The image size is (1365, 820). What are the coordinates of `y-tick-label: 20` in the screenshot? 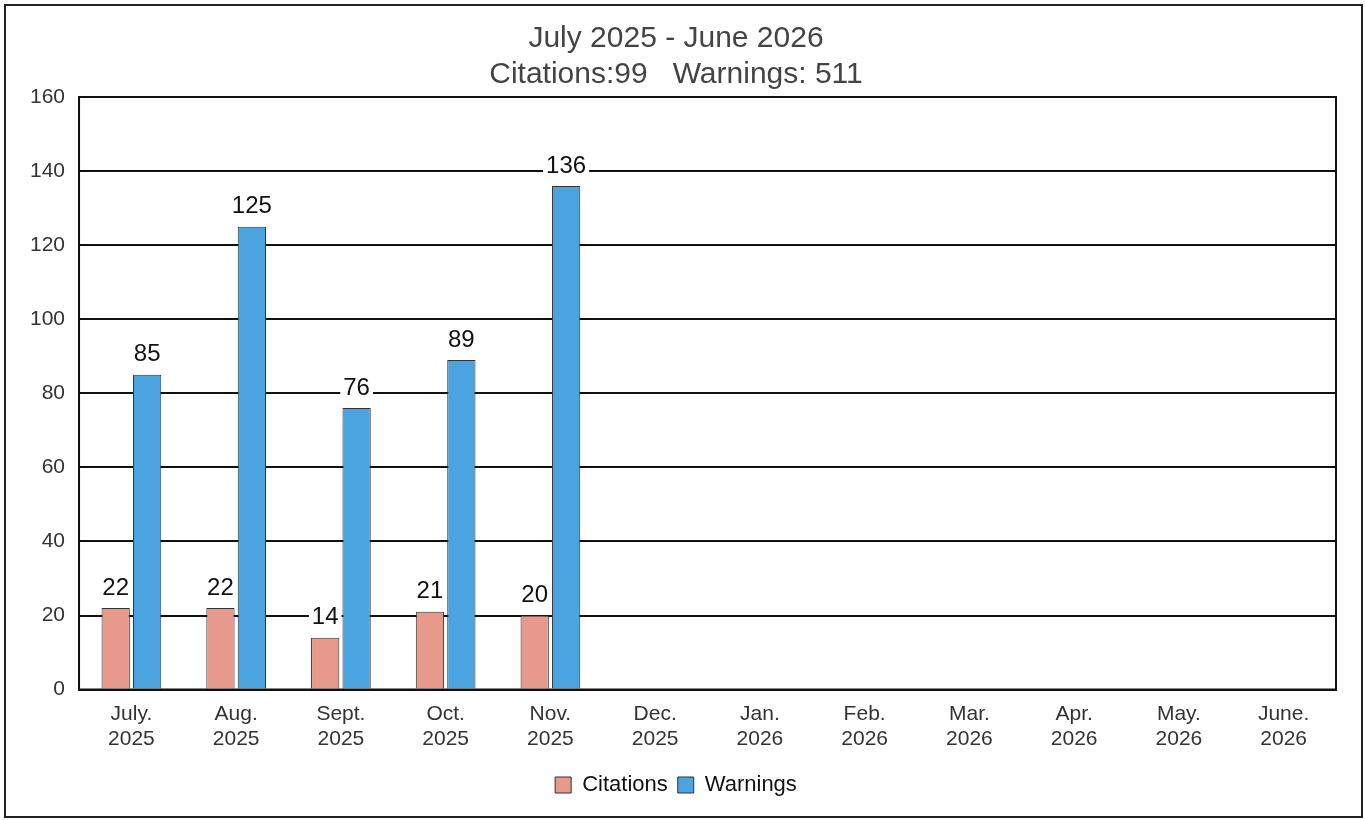 It's located at (53, 614).